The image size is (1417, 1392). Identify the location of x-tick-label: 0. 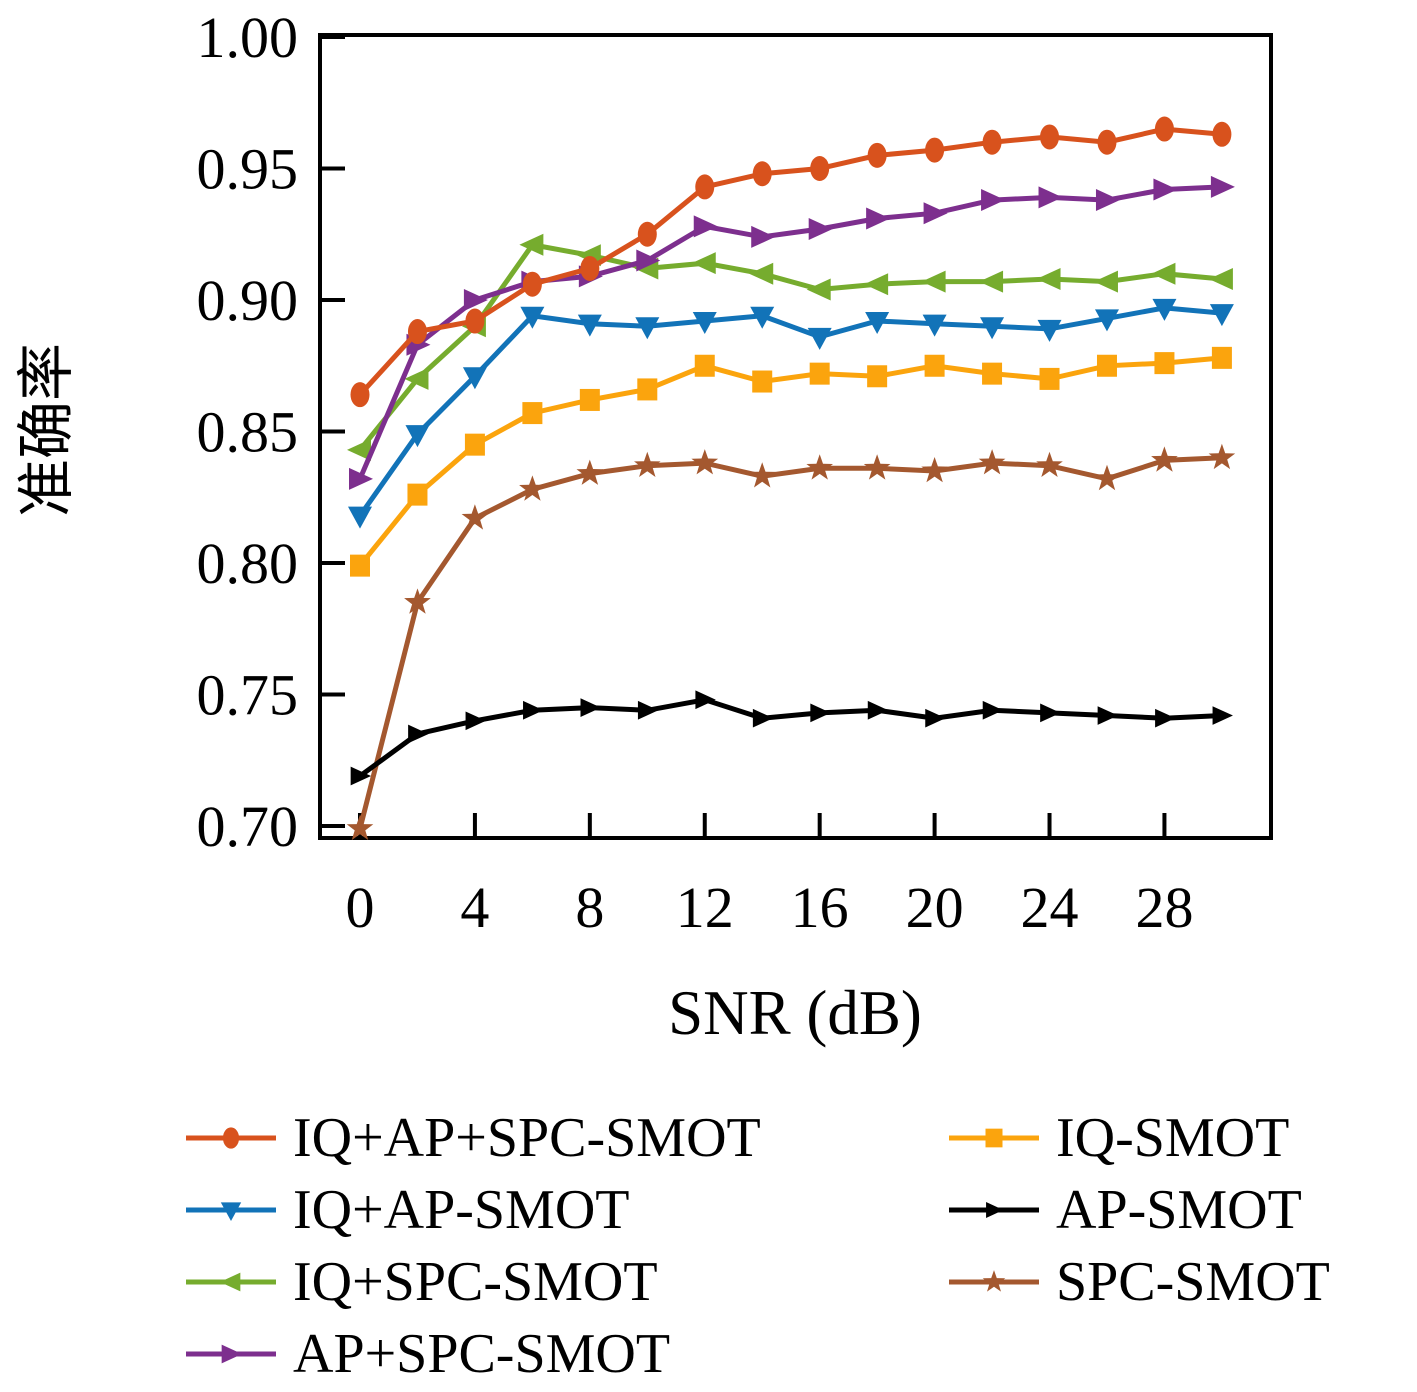
(360, 907).